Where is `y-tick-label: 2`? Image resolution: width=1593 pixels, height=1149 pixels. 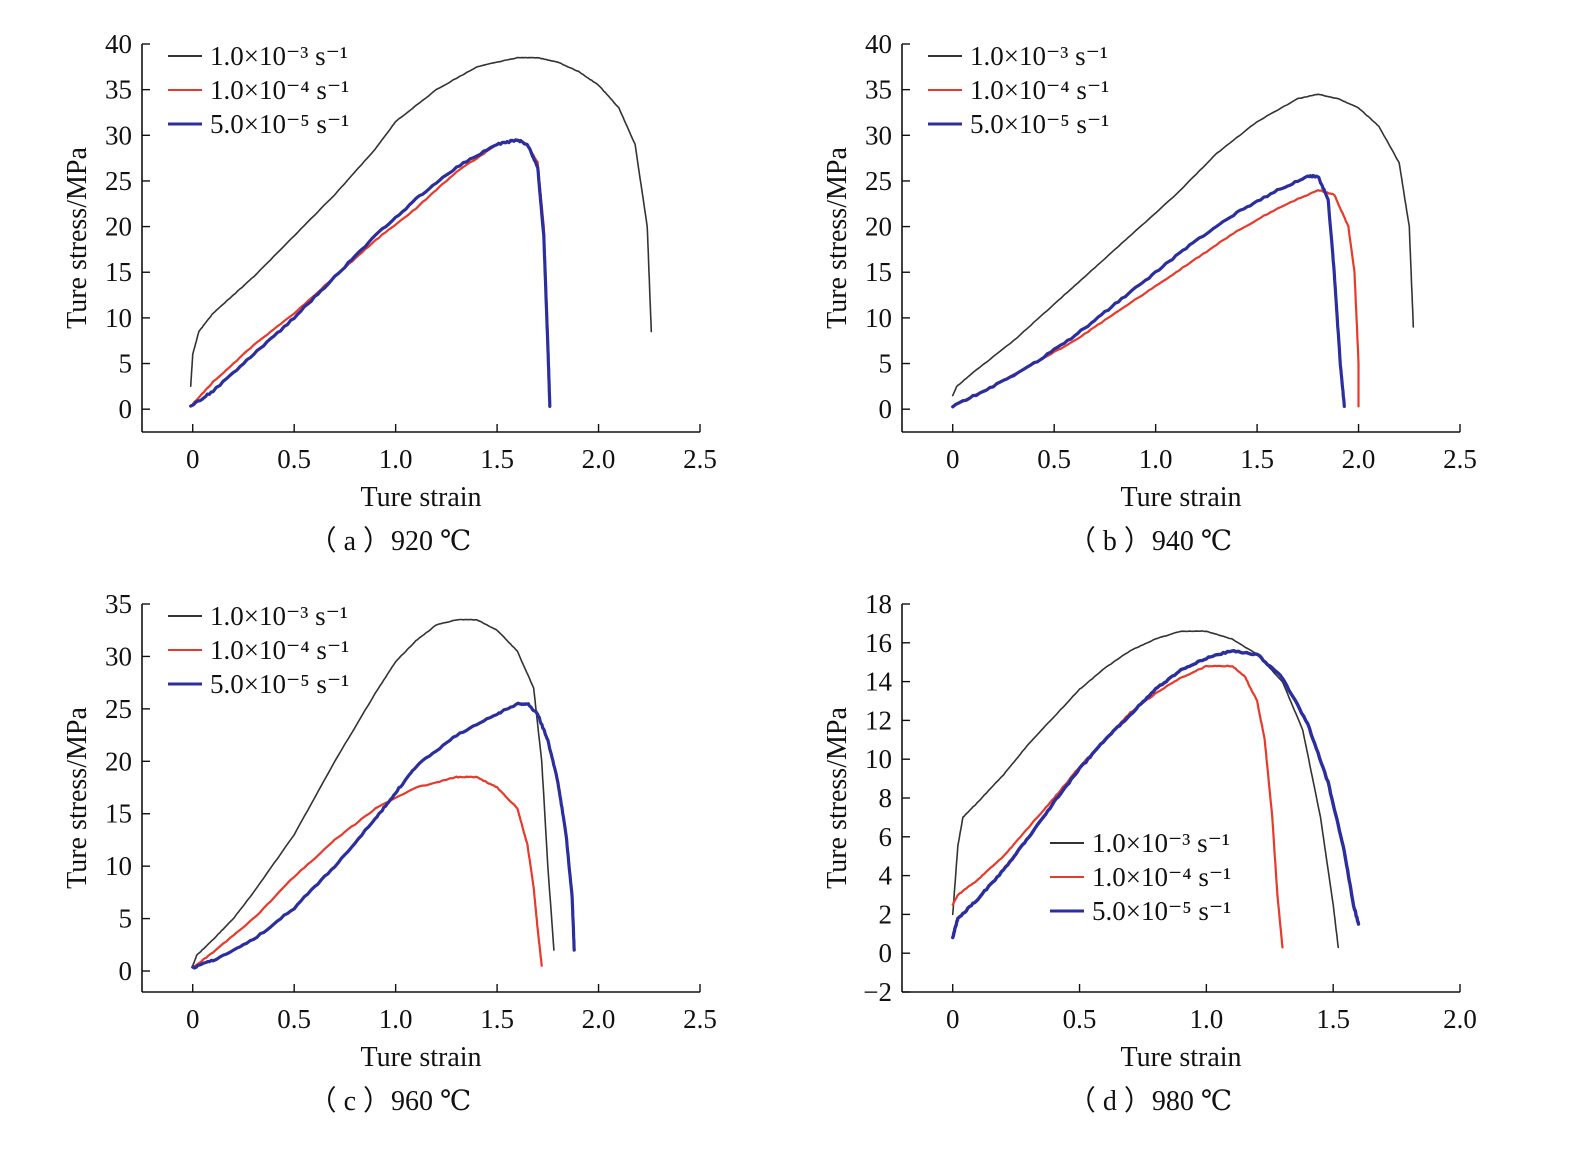
y-tick-label: 2 is located at coordinates (886, 914).